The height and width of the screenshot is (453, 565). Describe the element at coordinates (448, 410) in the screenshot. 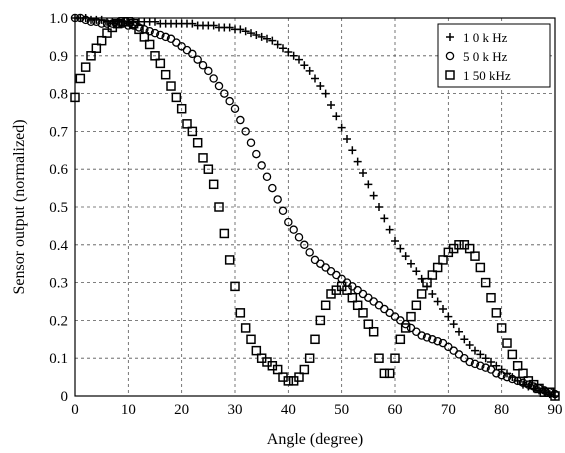

I see `x-tick-label: 70` at that location.